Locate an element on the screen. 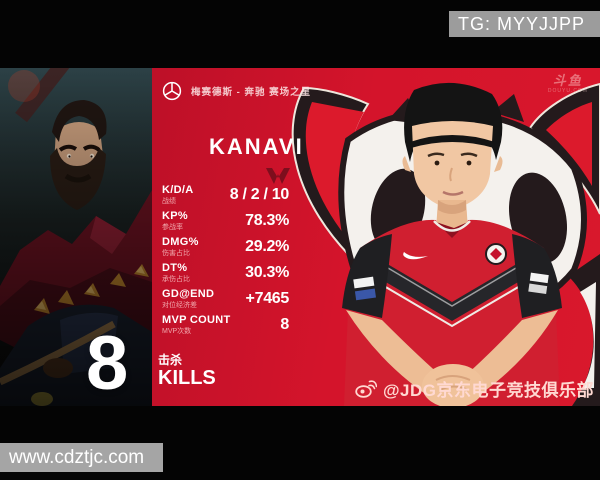 The image size is (600, 480). stat-sublabel: 对位经济差 is located at coordinates (179, 305).